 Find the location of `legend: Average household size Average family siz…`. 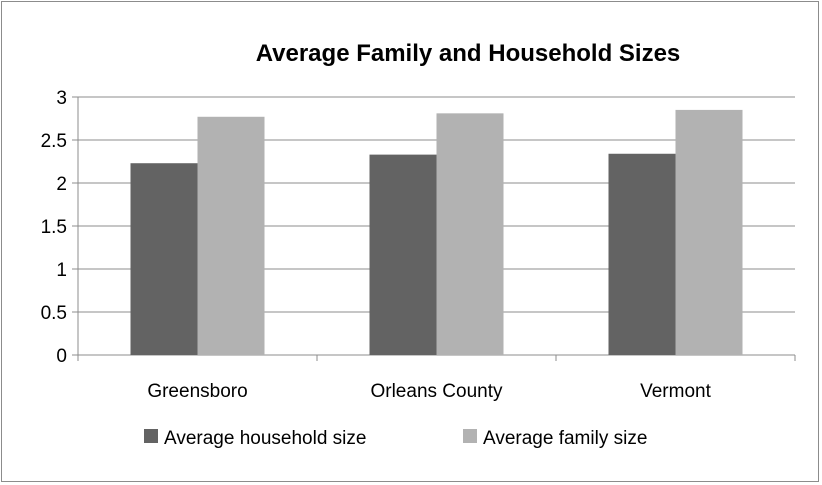

legend: Average household size Average family siz… is located at coordinates (395, 438).